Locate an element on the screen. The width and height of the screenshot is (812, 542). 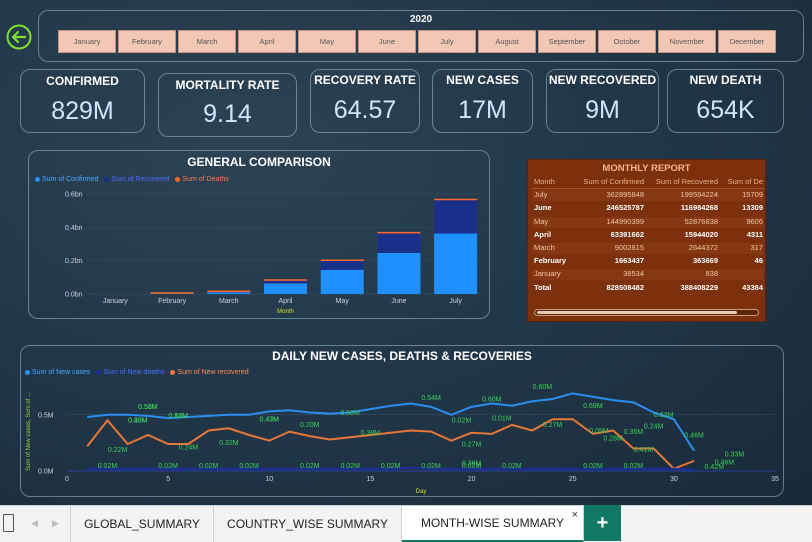
y-tick-label: 0.0M is located at coordinates (46, 472).